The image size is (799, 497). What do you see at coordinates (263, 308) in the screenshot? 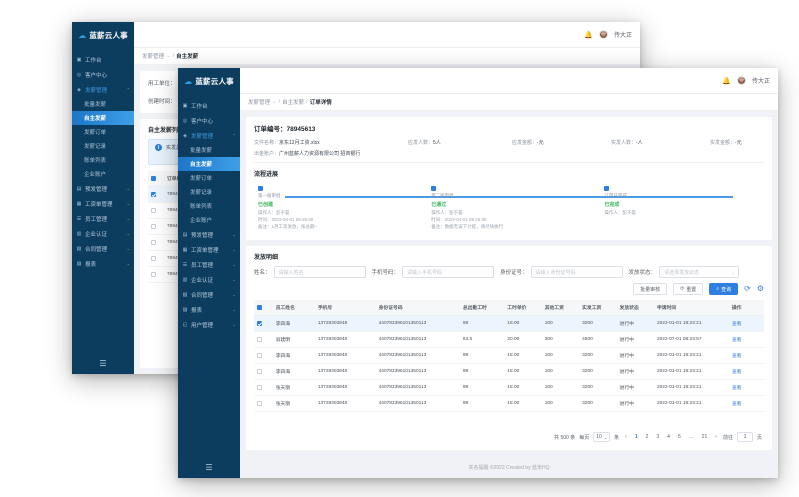
I see `detail-select-all-header` at bounding box center [263, 308].